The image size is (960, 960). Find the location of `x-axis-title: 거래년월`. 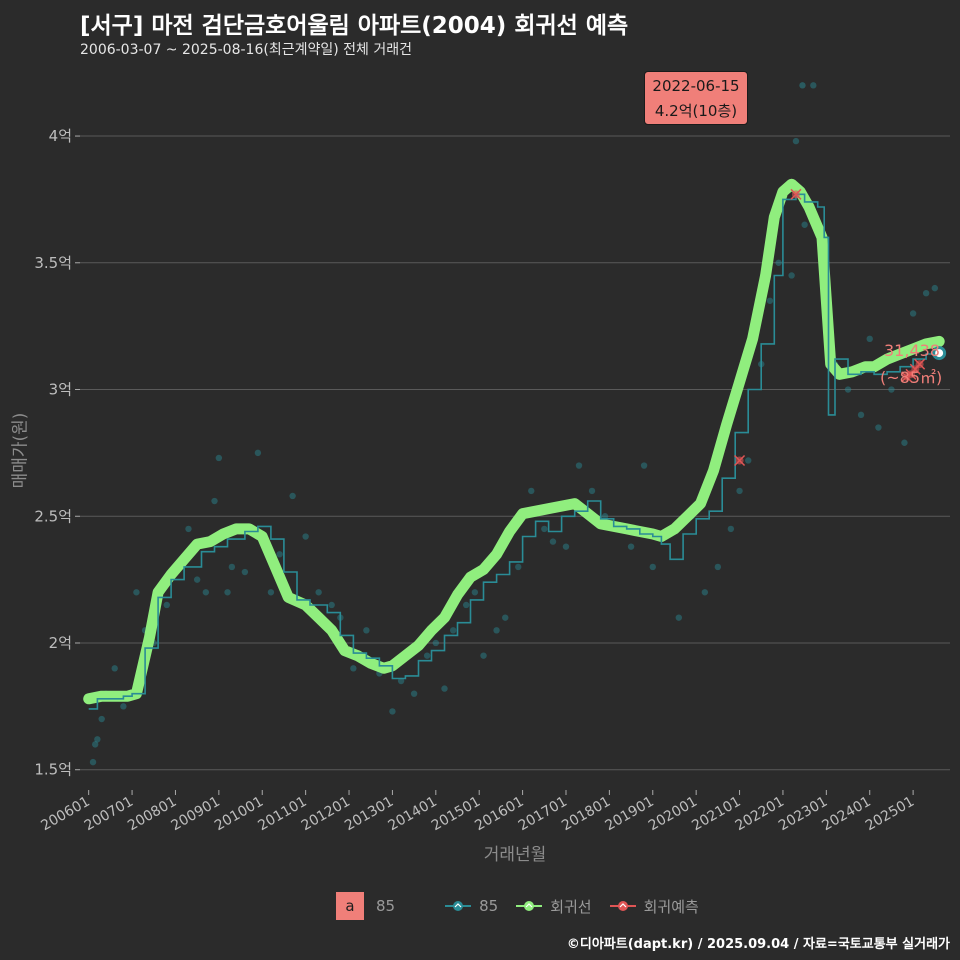

x-axis-title: 거래년월 is located at coordinates (515, 855).